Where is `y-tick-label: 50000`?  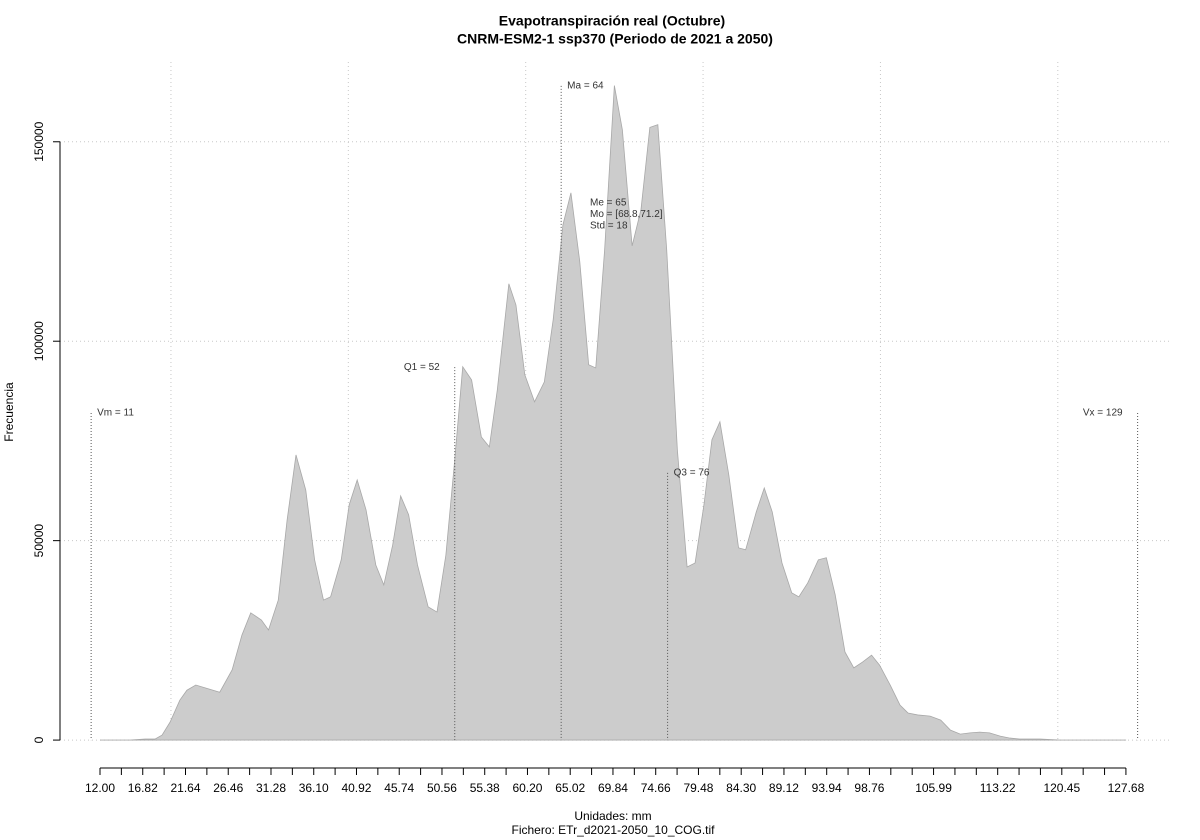 y-tick-label: 50000 is located at coordinates (39, 541).